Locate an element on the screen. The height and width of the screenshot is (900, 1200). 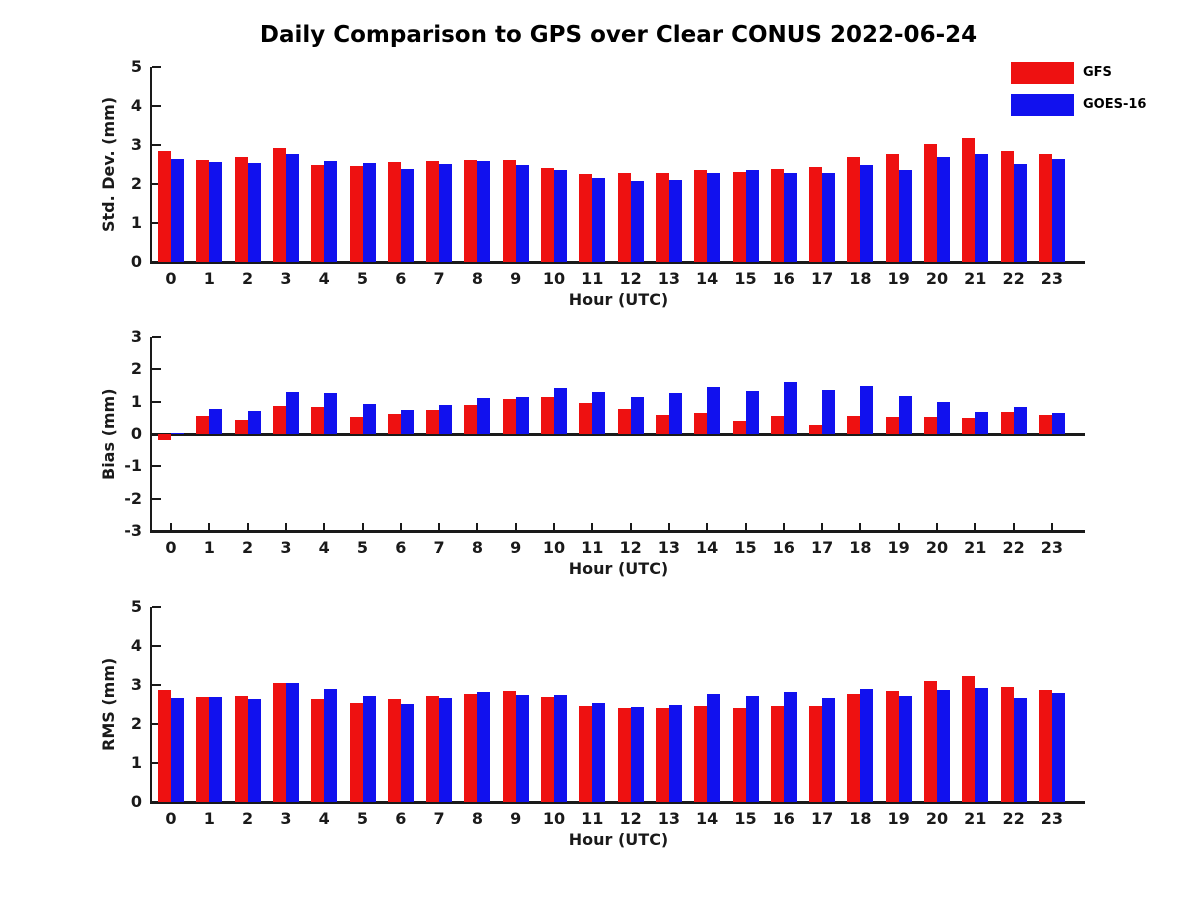
y-tick-label: -2 is located at coordinates (133, 498).